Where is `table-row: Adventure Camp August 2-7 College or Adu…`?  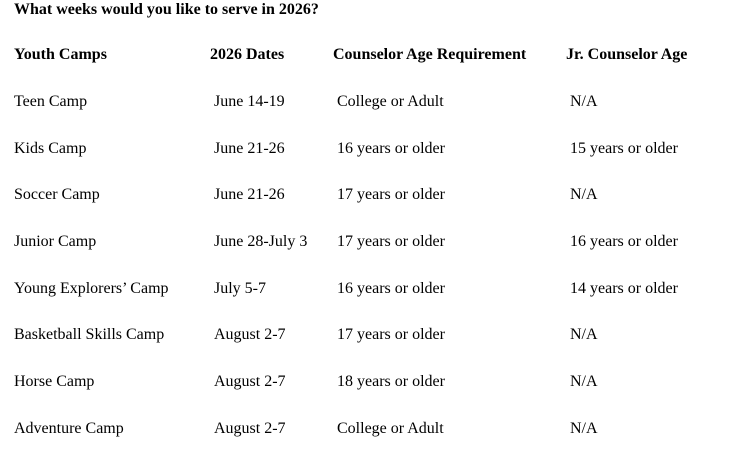
table-row: Adventure Camp August 2-7 College or Adu… is located at coordinates (375, 429).